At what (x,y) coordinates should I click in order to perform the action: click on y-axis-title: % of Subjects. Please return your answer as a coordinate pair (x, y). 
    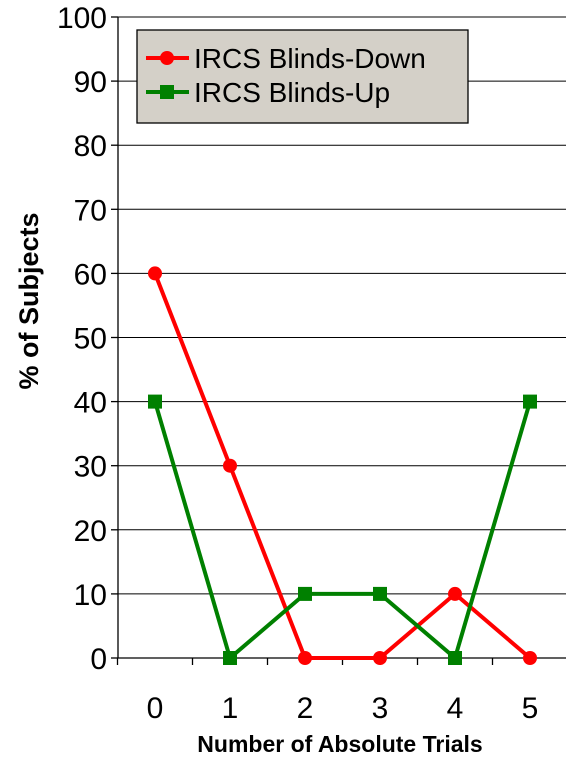
    Looking at the image, I should click on (29, 300).